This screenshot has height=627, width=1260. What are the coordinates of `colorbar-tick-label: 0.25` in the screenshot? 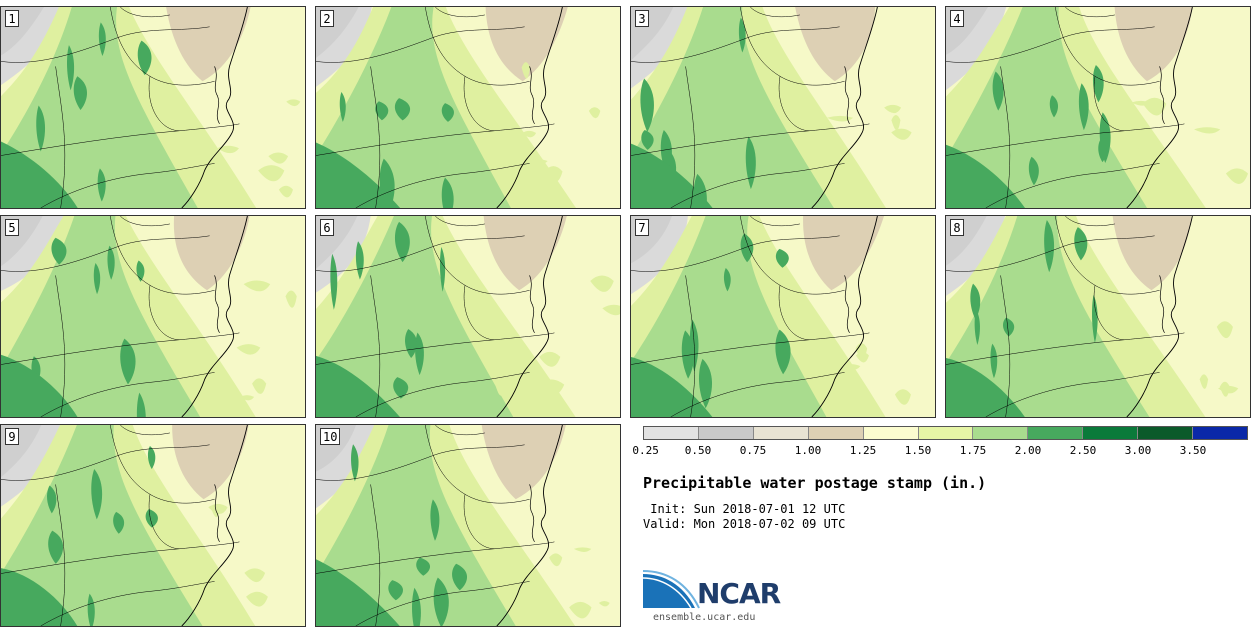 It's located at (645, 450).